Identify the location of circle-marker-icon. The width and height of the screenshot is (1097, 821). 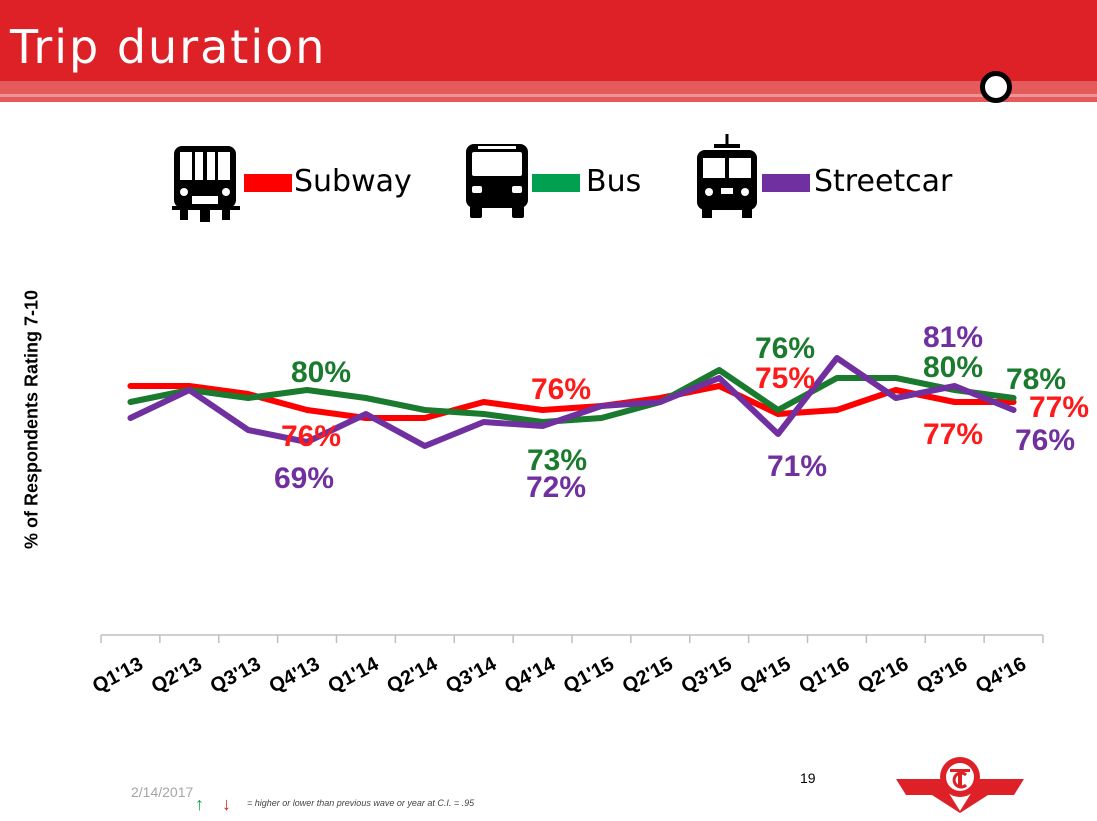
(996, 87).